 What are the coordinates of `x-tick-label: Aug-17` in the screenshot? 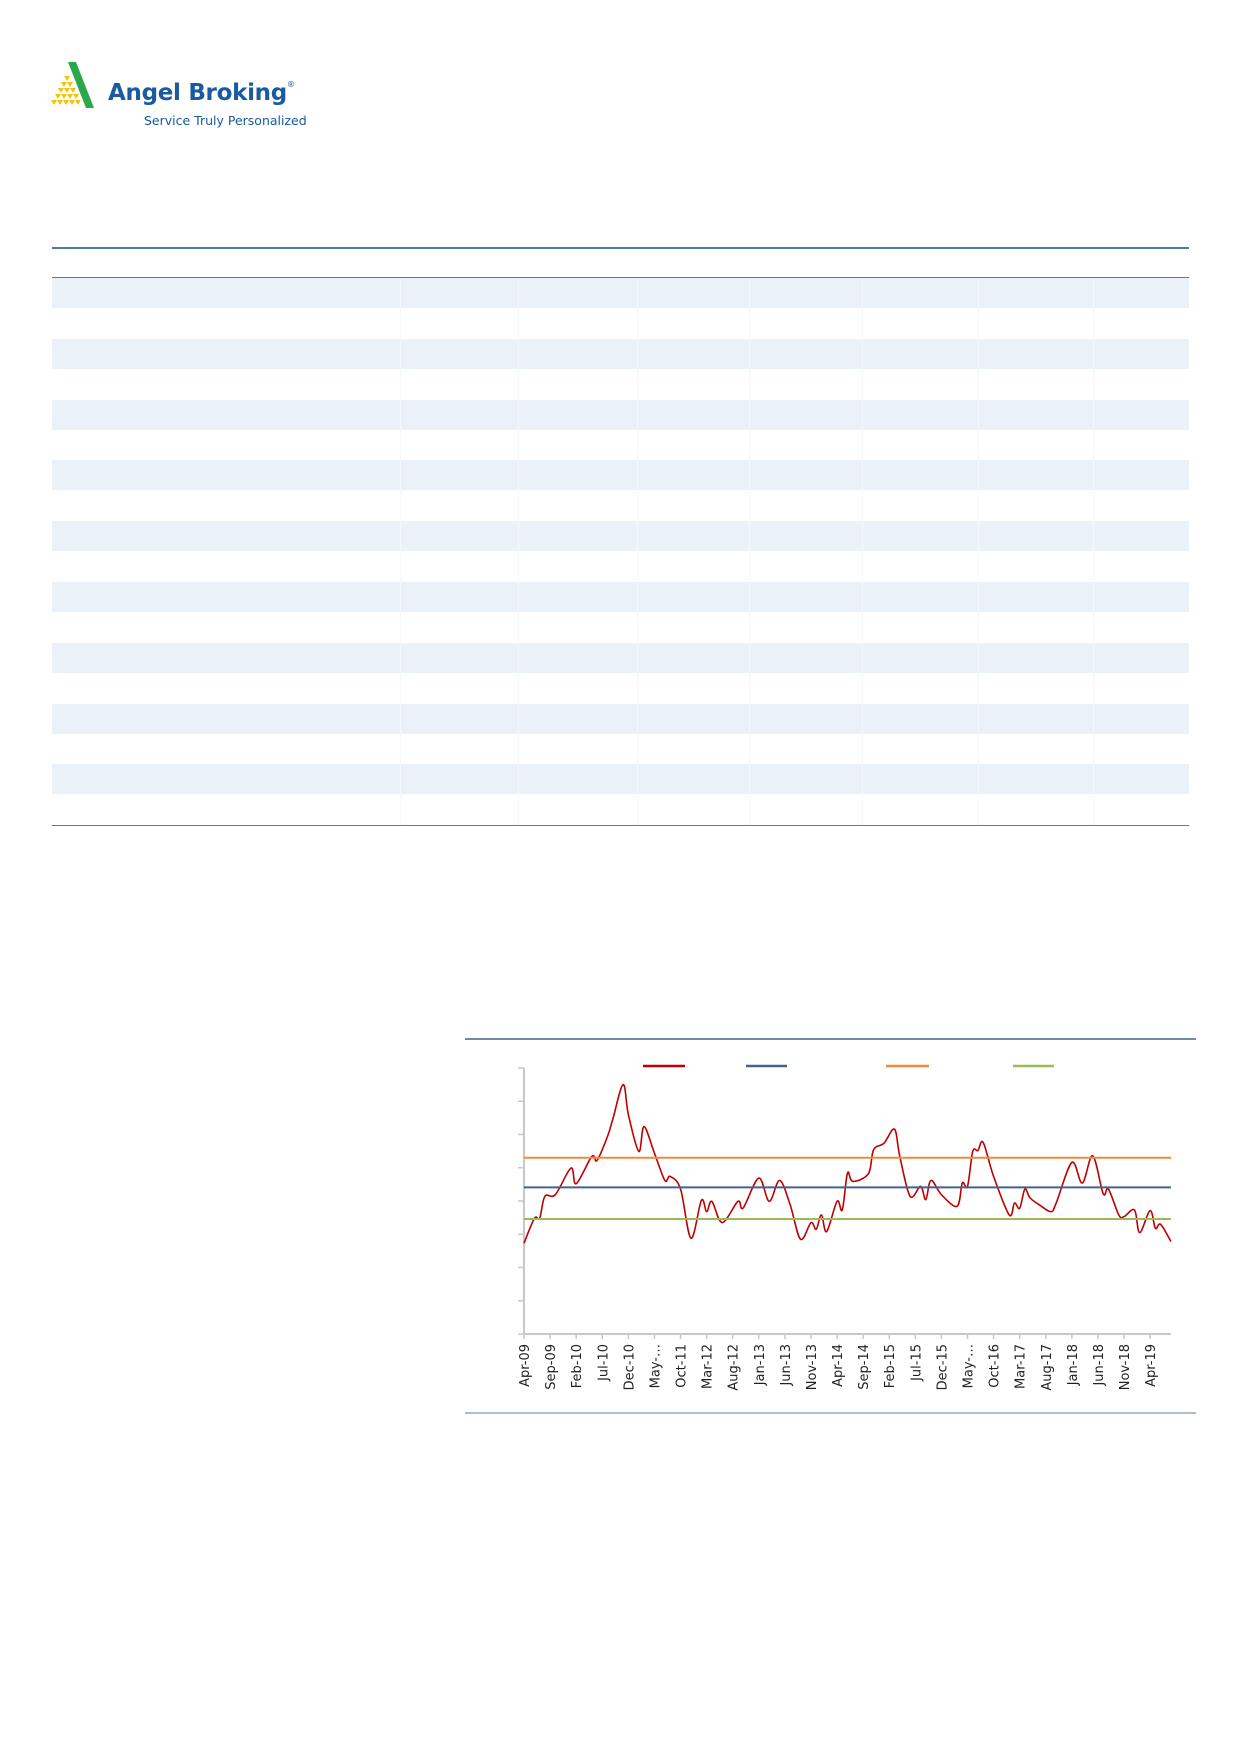 It's located at (1047, 1367).